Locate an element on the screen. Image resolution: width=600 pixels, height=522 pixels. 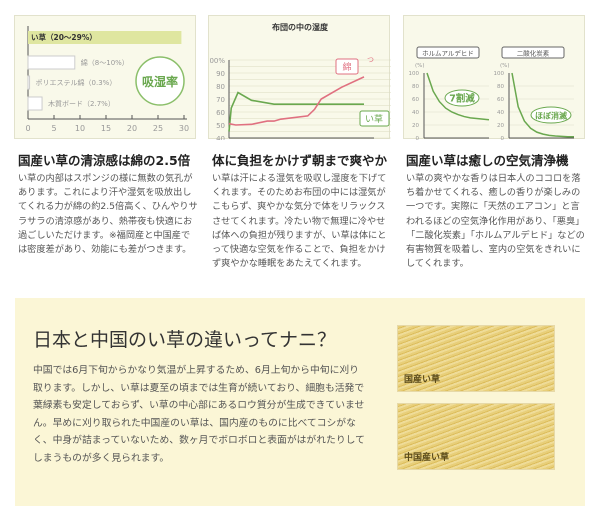
y-tick-label: 70 is located at coordinates (220, 100).